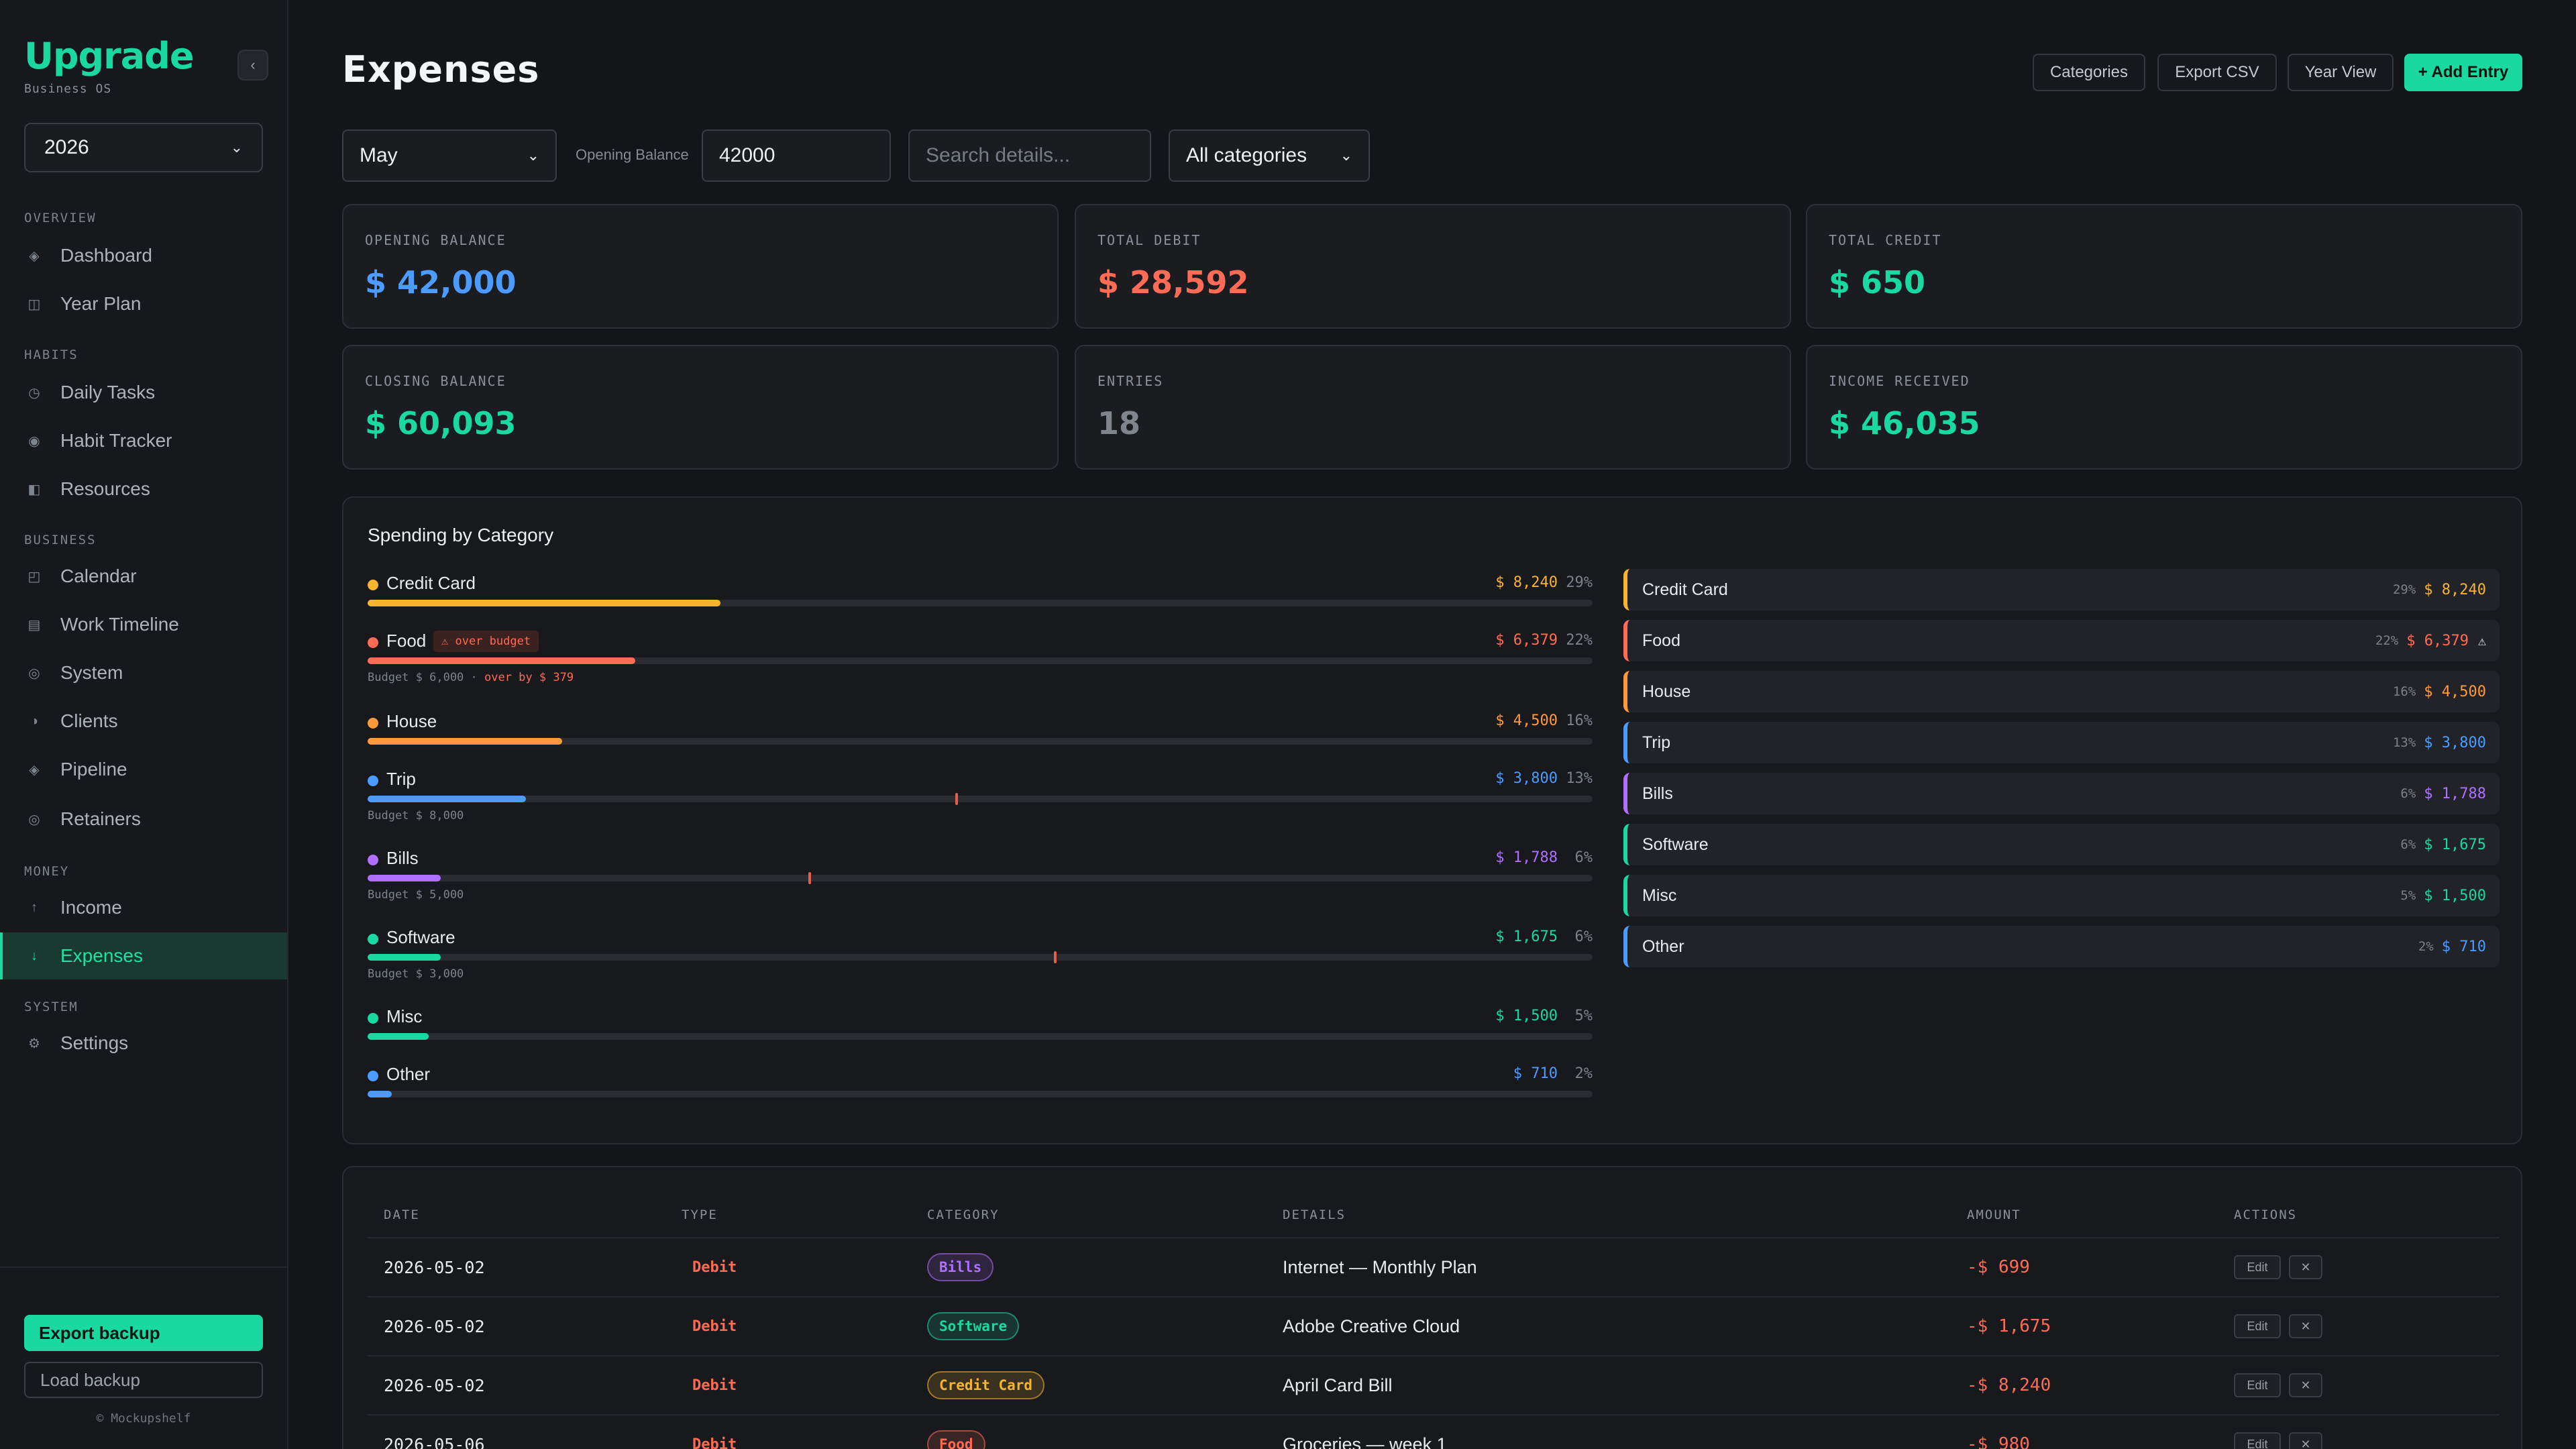 This screenshot has width=2576, height=1449. Describe the element at coordinates (252, 65) in the screenshot. I see `collapse-sidebar-button: ‹` at that location.